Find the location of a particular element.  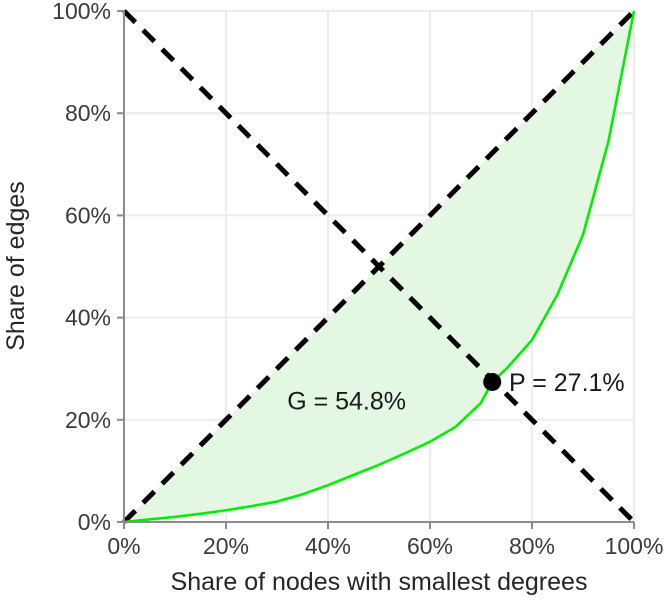

x-tick-label: 100% is located at coordinates (634, 546).